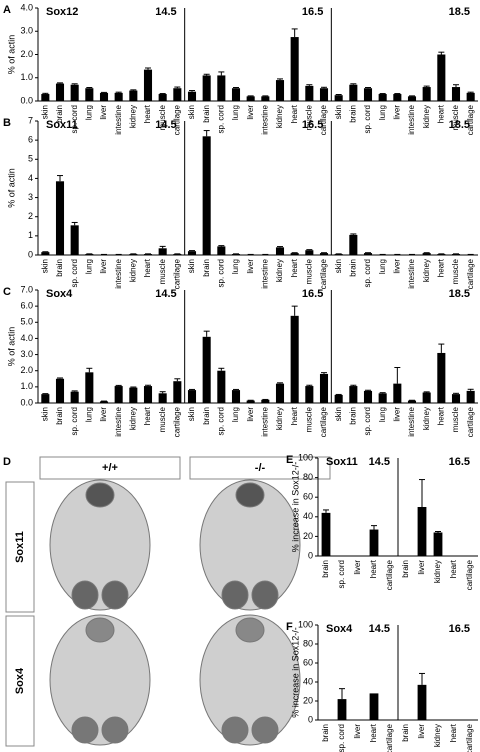  I want to click on y-tick-label: 6.0, so click(26, 306).